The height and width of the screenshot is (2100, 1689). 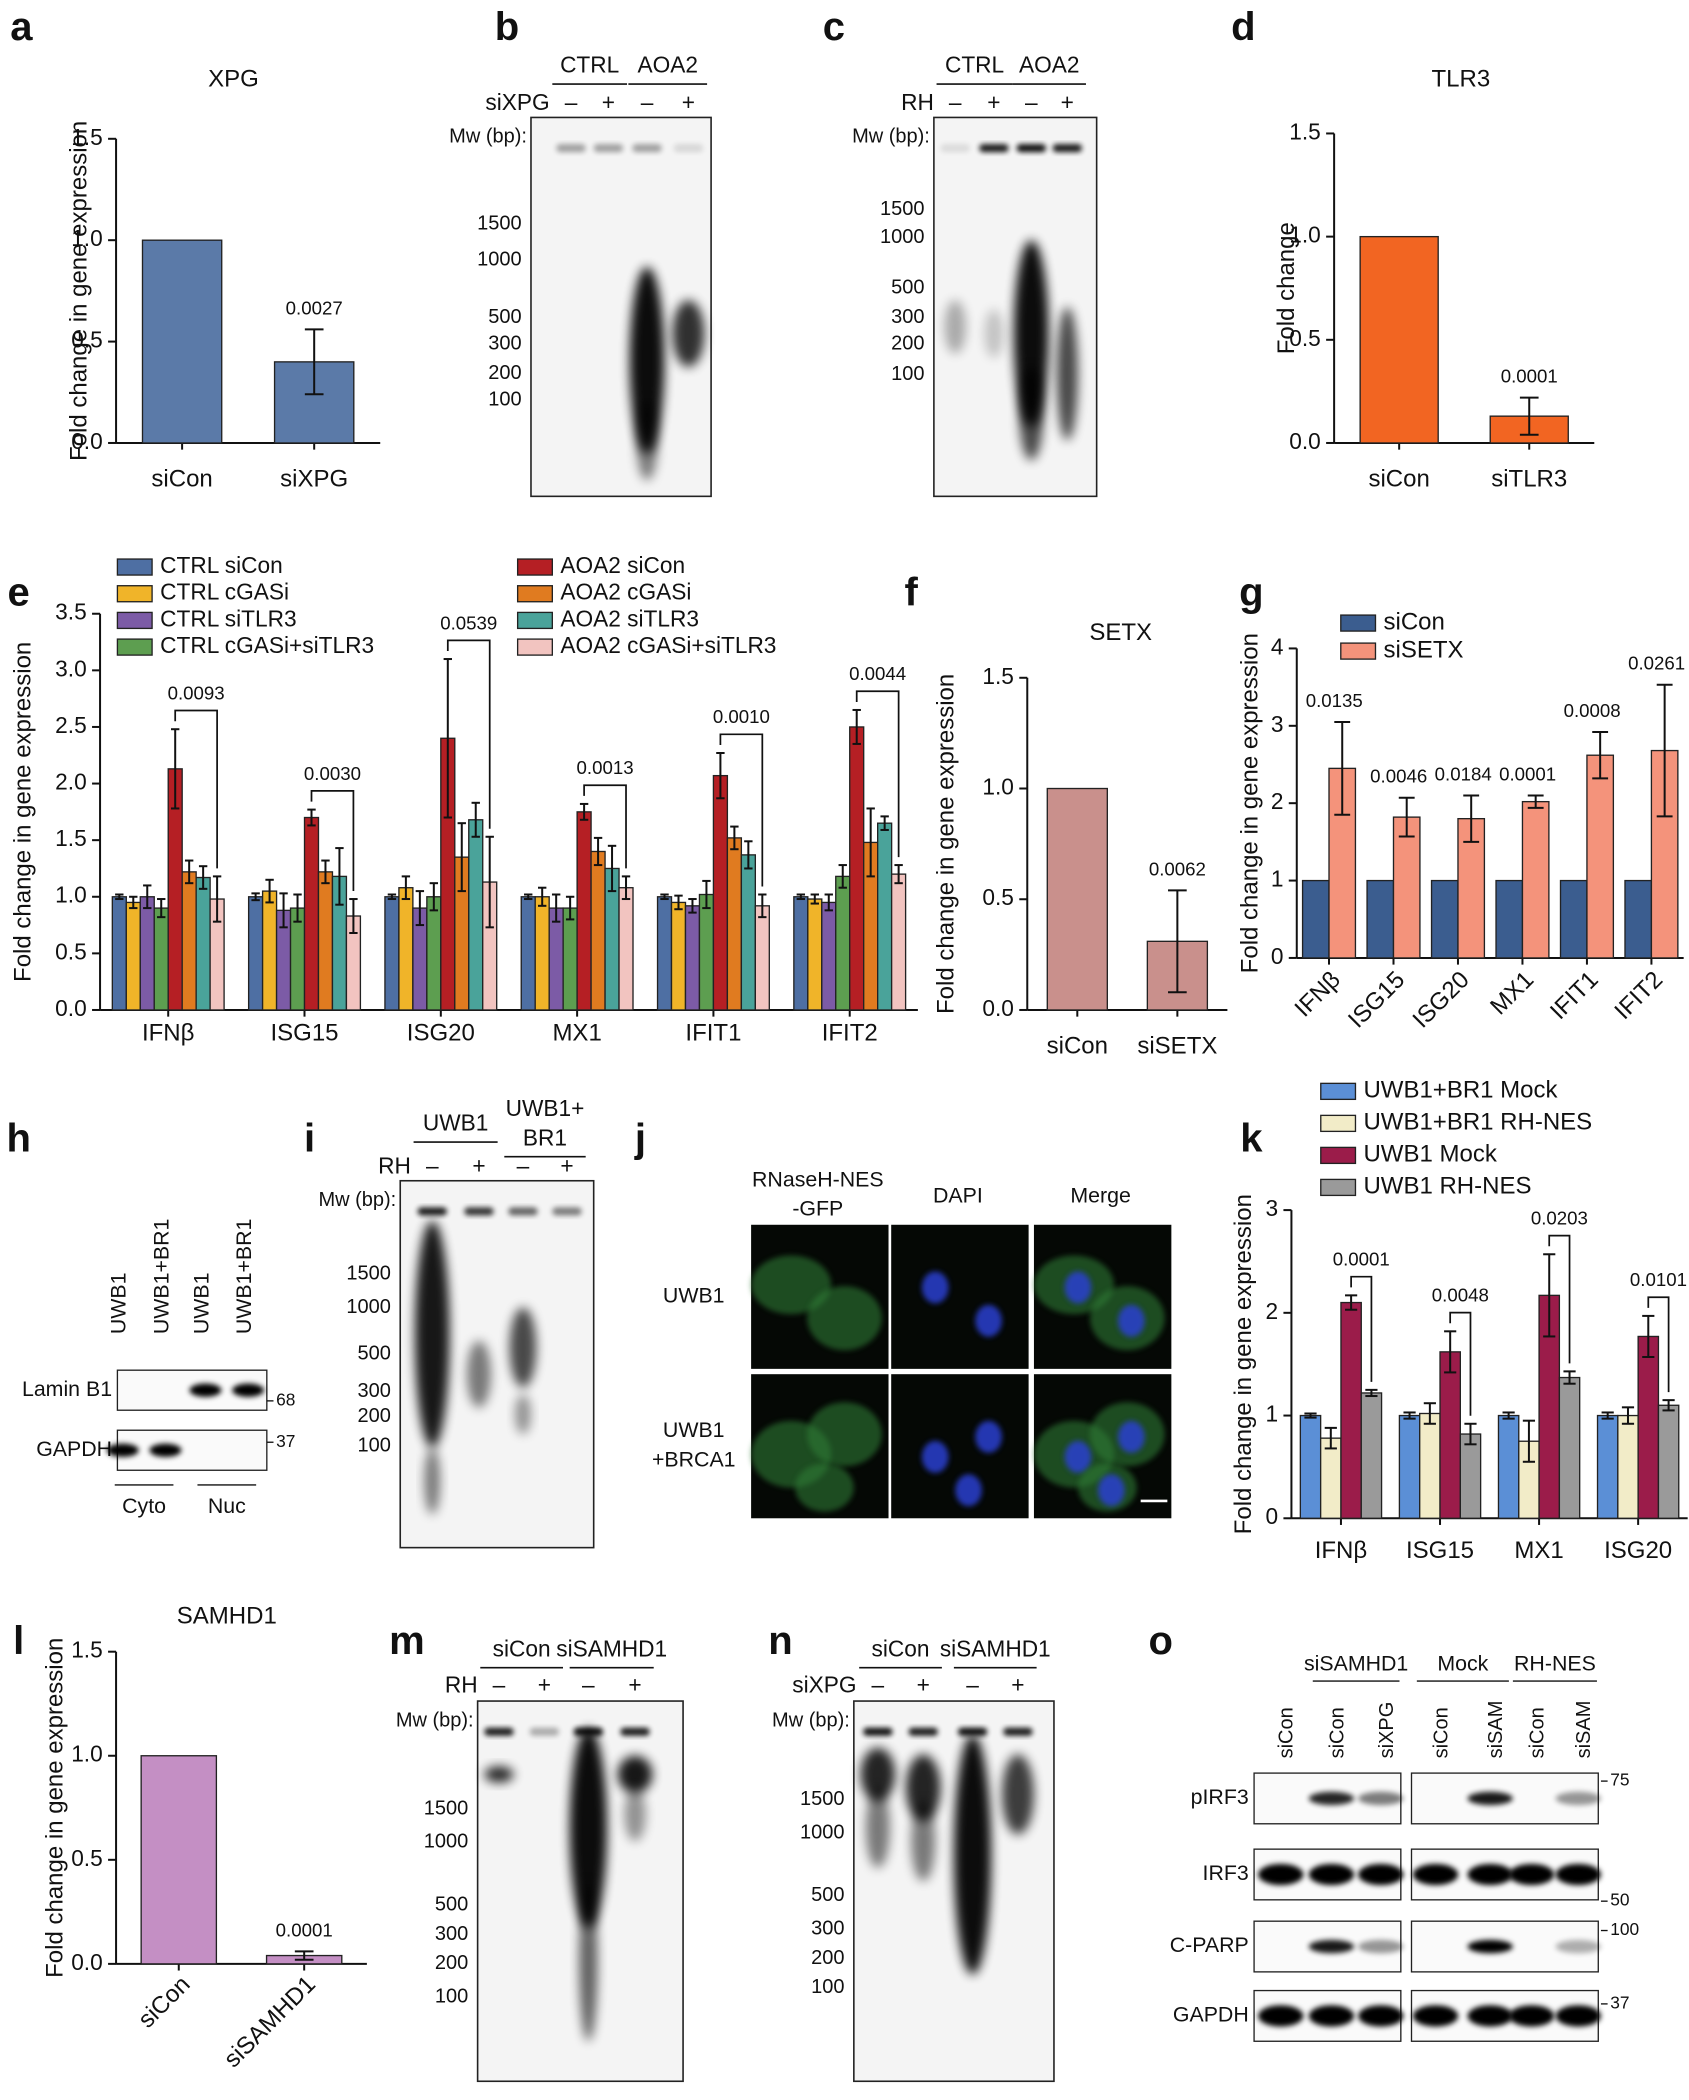 What do you see at coordinates (144, 1506) in the screenshot?
I see `fraction-label: Cyto` at bounding box center [144, 1506].